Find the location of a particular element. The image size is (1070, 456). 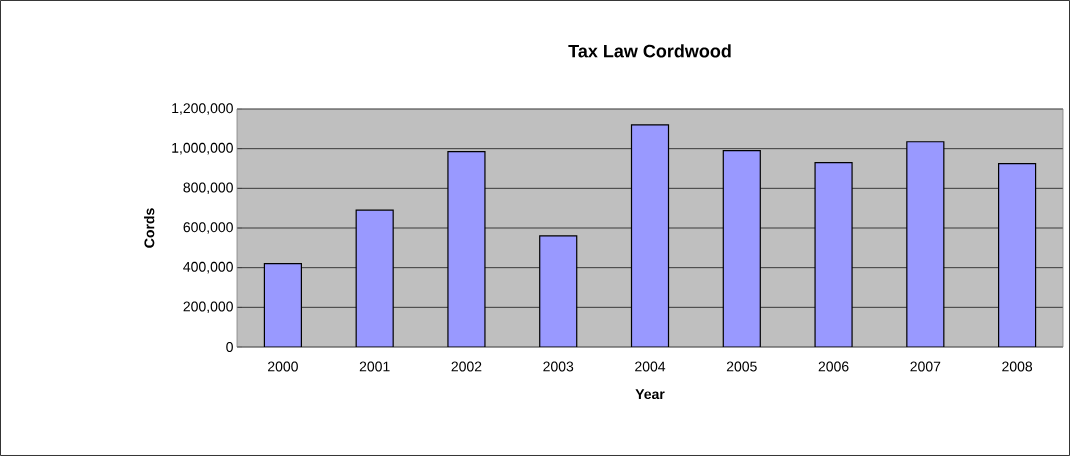

y-tick-label: 1,000,000 is located at coordinates (202, 148).